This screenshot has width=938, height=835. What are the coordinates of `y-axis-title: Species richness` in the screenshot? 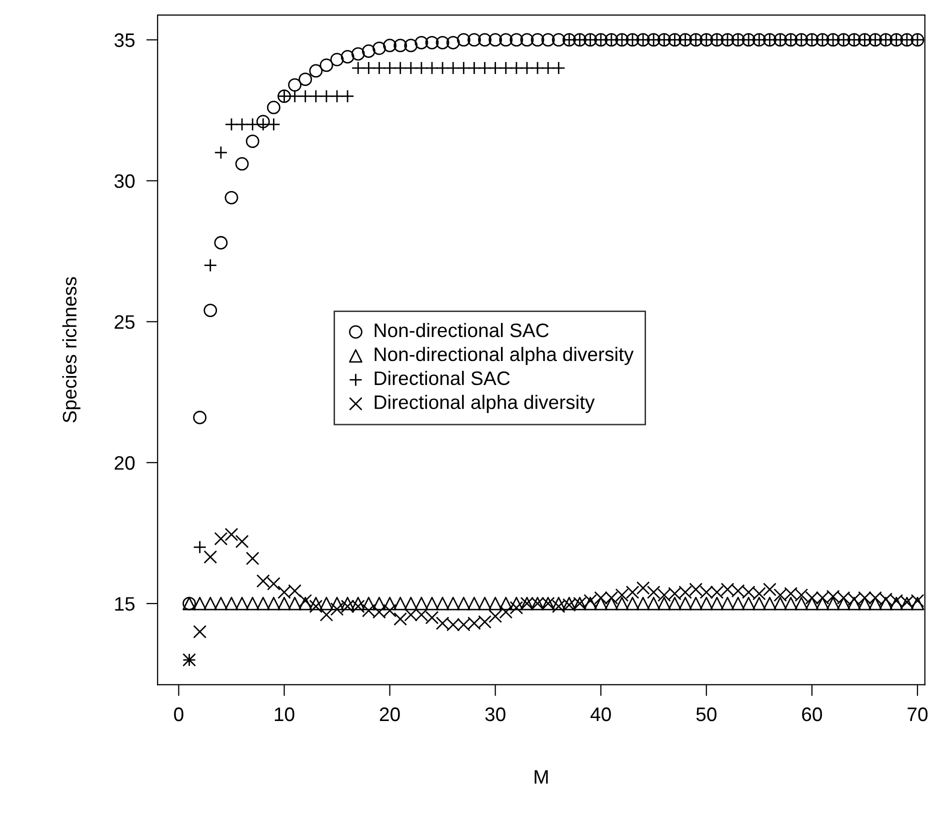 It's located at (71, 349).